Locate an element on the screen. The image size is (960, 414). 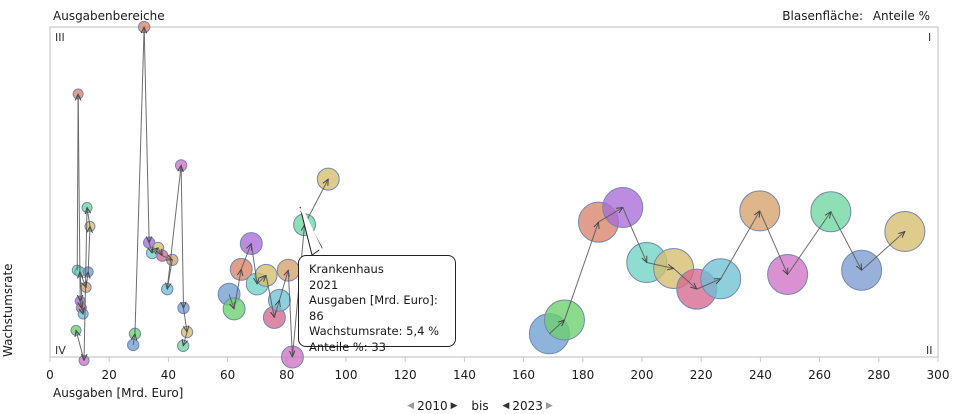
quadrant-label-ii: II is located at coordinates (929, 350).